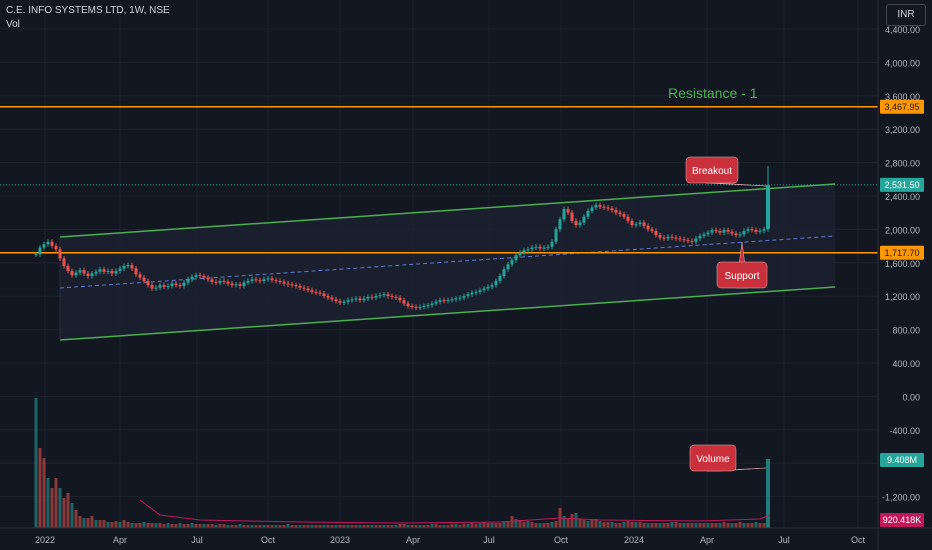 The image size is (932, 550). Describe the element at coordinates (911, 397) in the screenshot. I see `y-tick-label: 0.00` at that location.